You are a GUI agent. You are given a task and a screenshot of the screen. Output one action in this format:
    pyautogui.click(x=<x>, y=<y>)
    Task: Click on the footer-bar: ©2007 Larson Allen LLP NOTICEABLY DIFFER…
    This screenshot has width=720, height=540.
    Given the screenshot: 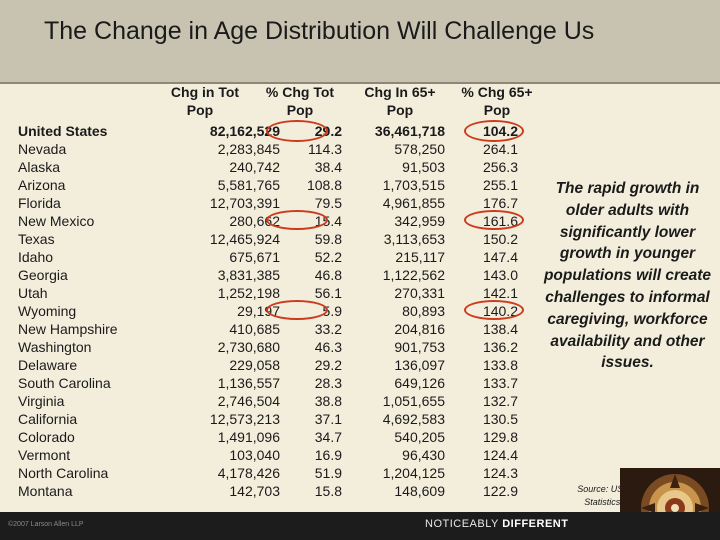 What is the action you would take?
    pyautogui.click(x=360, y=526)
    